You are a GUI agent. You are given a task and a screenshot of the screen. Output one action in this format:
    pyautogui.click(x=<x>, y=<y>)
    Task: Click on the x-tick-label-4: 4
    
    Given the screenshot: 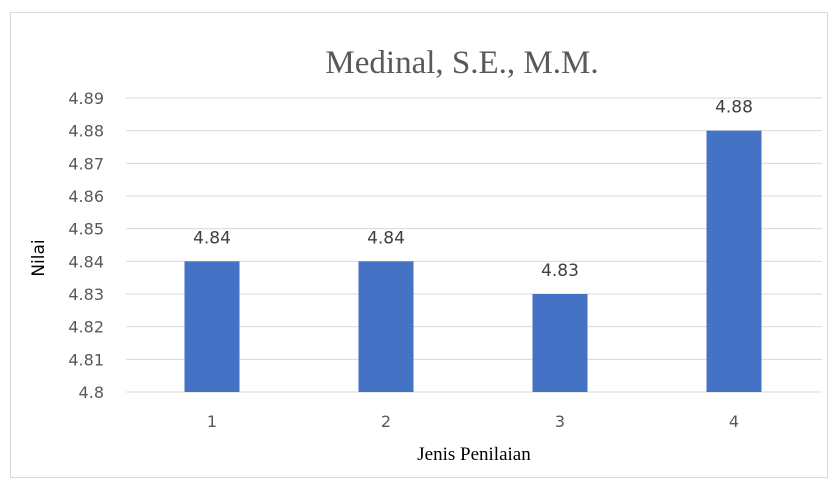 What is the action you would take?
    pyautogui.click(x=734, y=421)
    